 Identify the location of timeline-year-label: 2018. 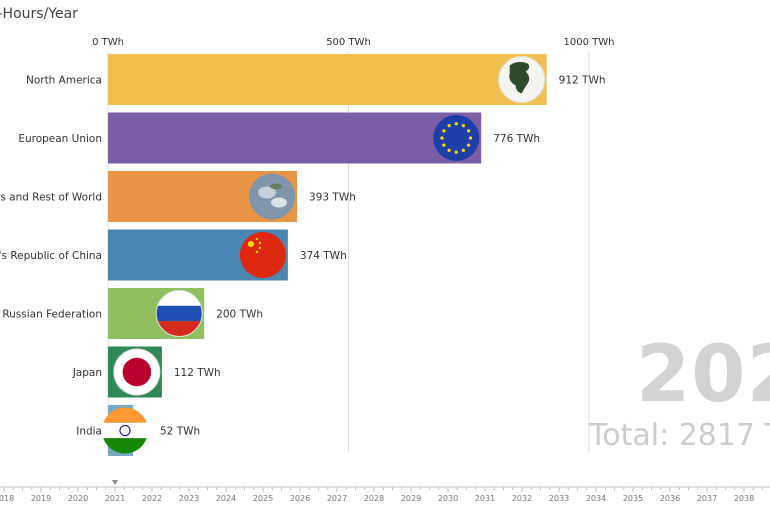
(7, 498).